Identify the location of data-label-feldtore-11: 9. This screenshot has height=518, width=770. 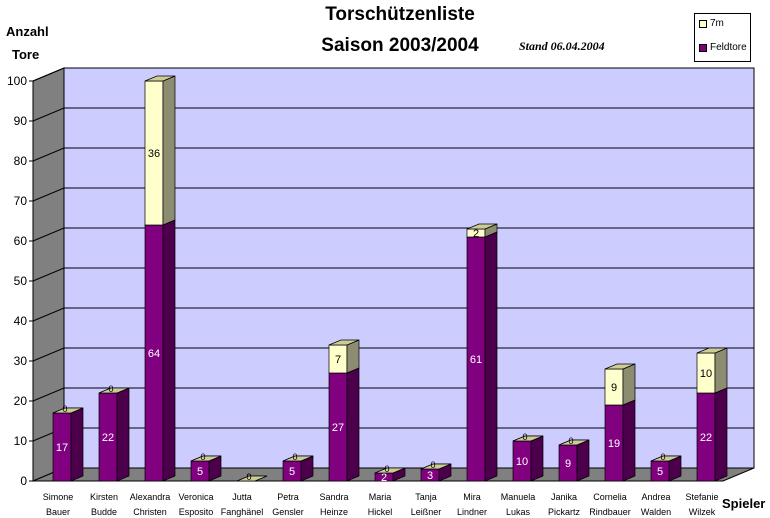
(568, 464).